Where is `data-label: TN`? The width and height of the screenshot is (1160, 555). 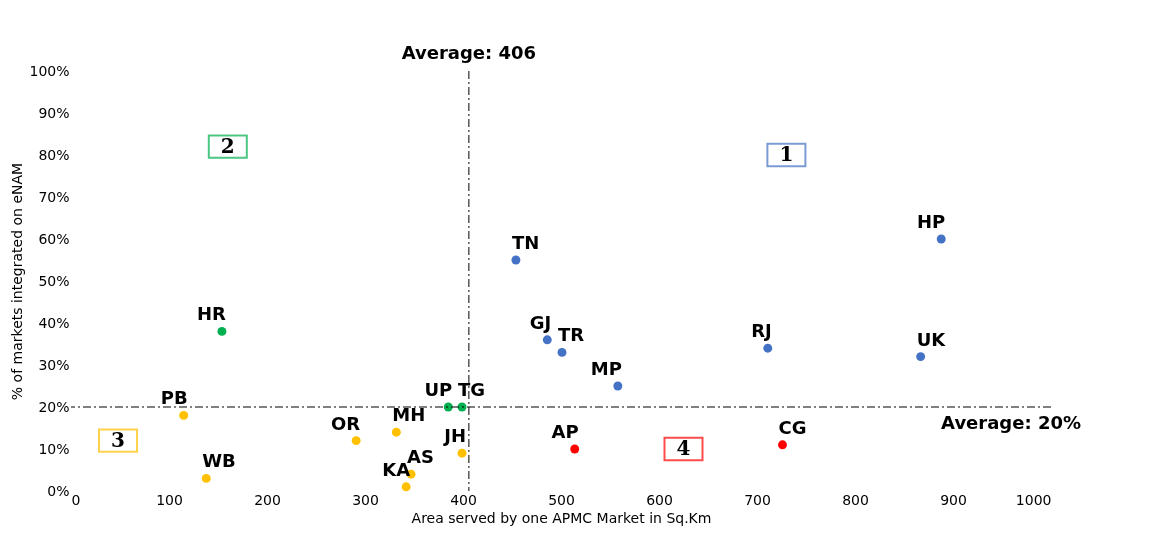
data-label: TN is located at coordinates (525, 242).